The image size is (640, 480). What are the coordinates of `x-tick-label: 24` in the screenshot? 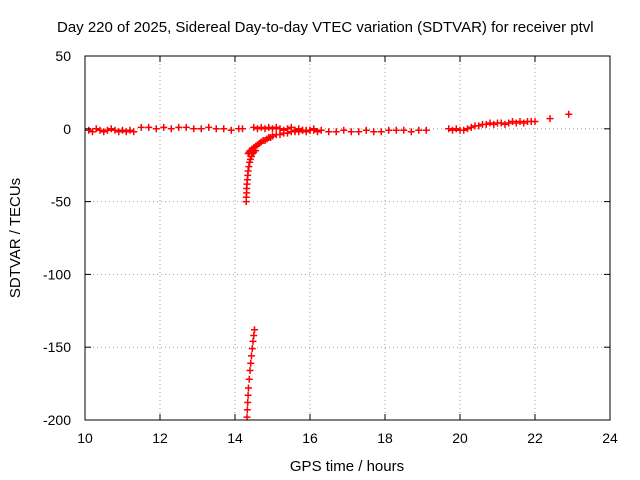 It's located at (610, 438).